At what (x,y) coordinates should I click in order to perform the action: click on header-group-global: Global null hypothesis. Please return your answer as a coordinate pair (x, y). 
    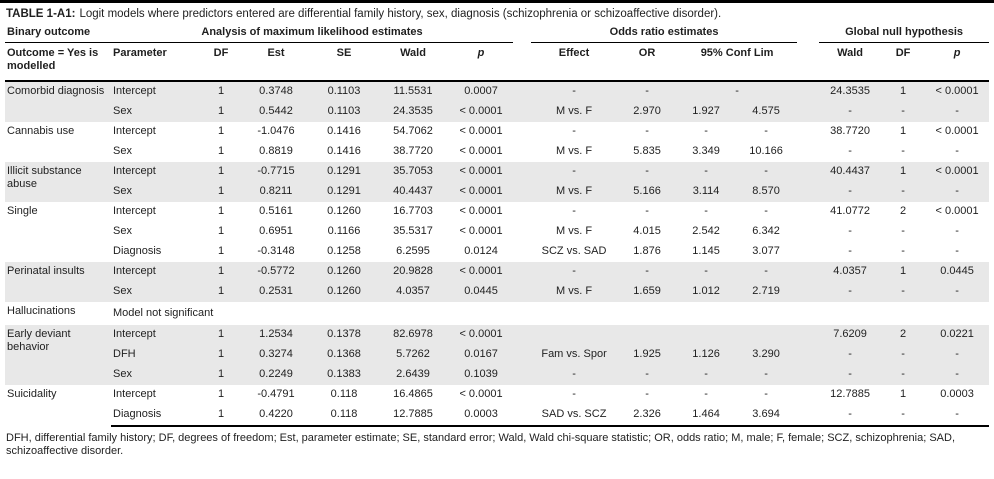
    Looking at the image, I should click on (904, 34).